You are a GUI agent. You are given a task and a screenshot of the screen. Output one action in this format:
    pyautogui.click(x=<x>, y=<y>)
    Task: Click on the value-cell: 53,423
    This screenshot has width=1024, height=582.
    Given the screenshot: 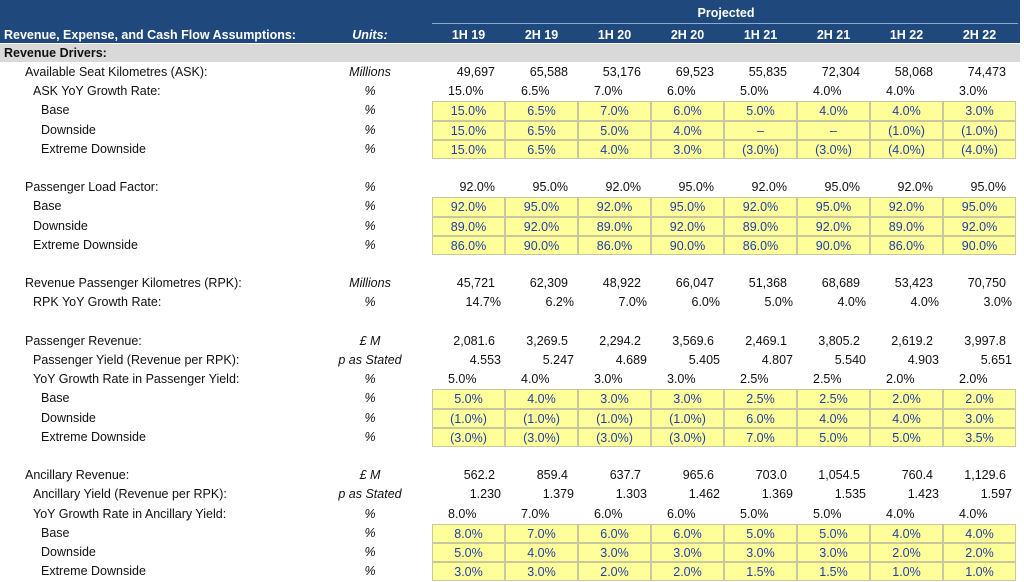 What is the action you would take?
    pyautogui.click(x=913, y=283)
    